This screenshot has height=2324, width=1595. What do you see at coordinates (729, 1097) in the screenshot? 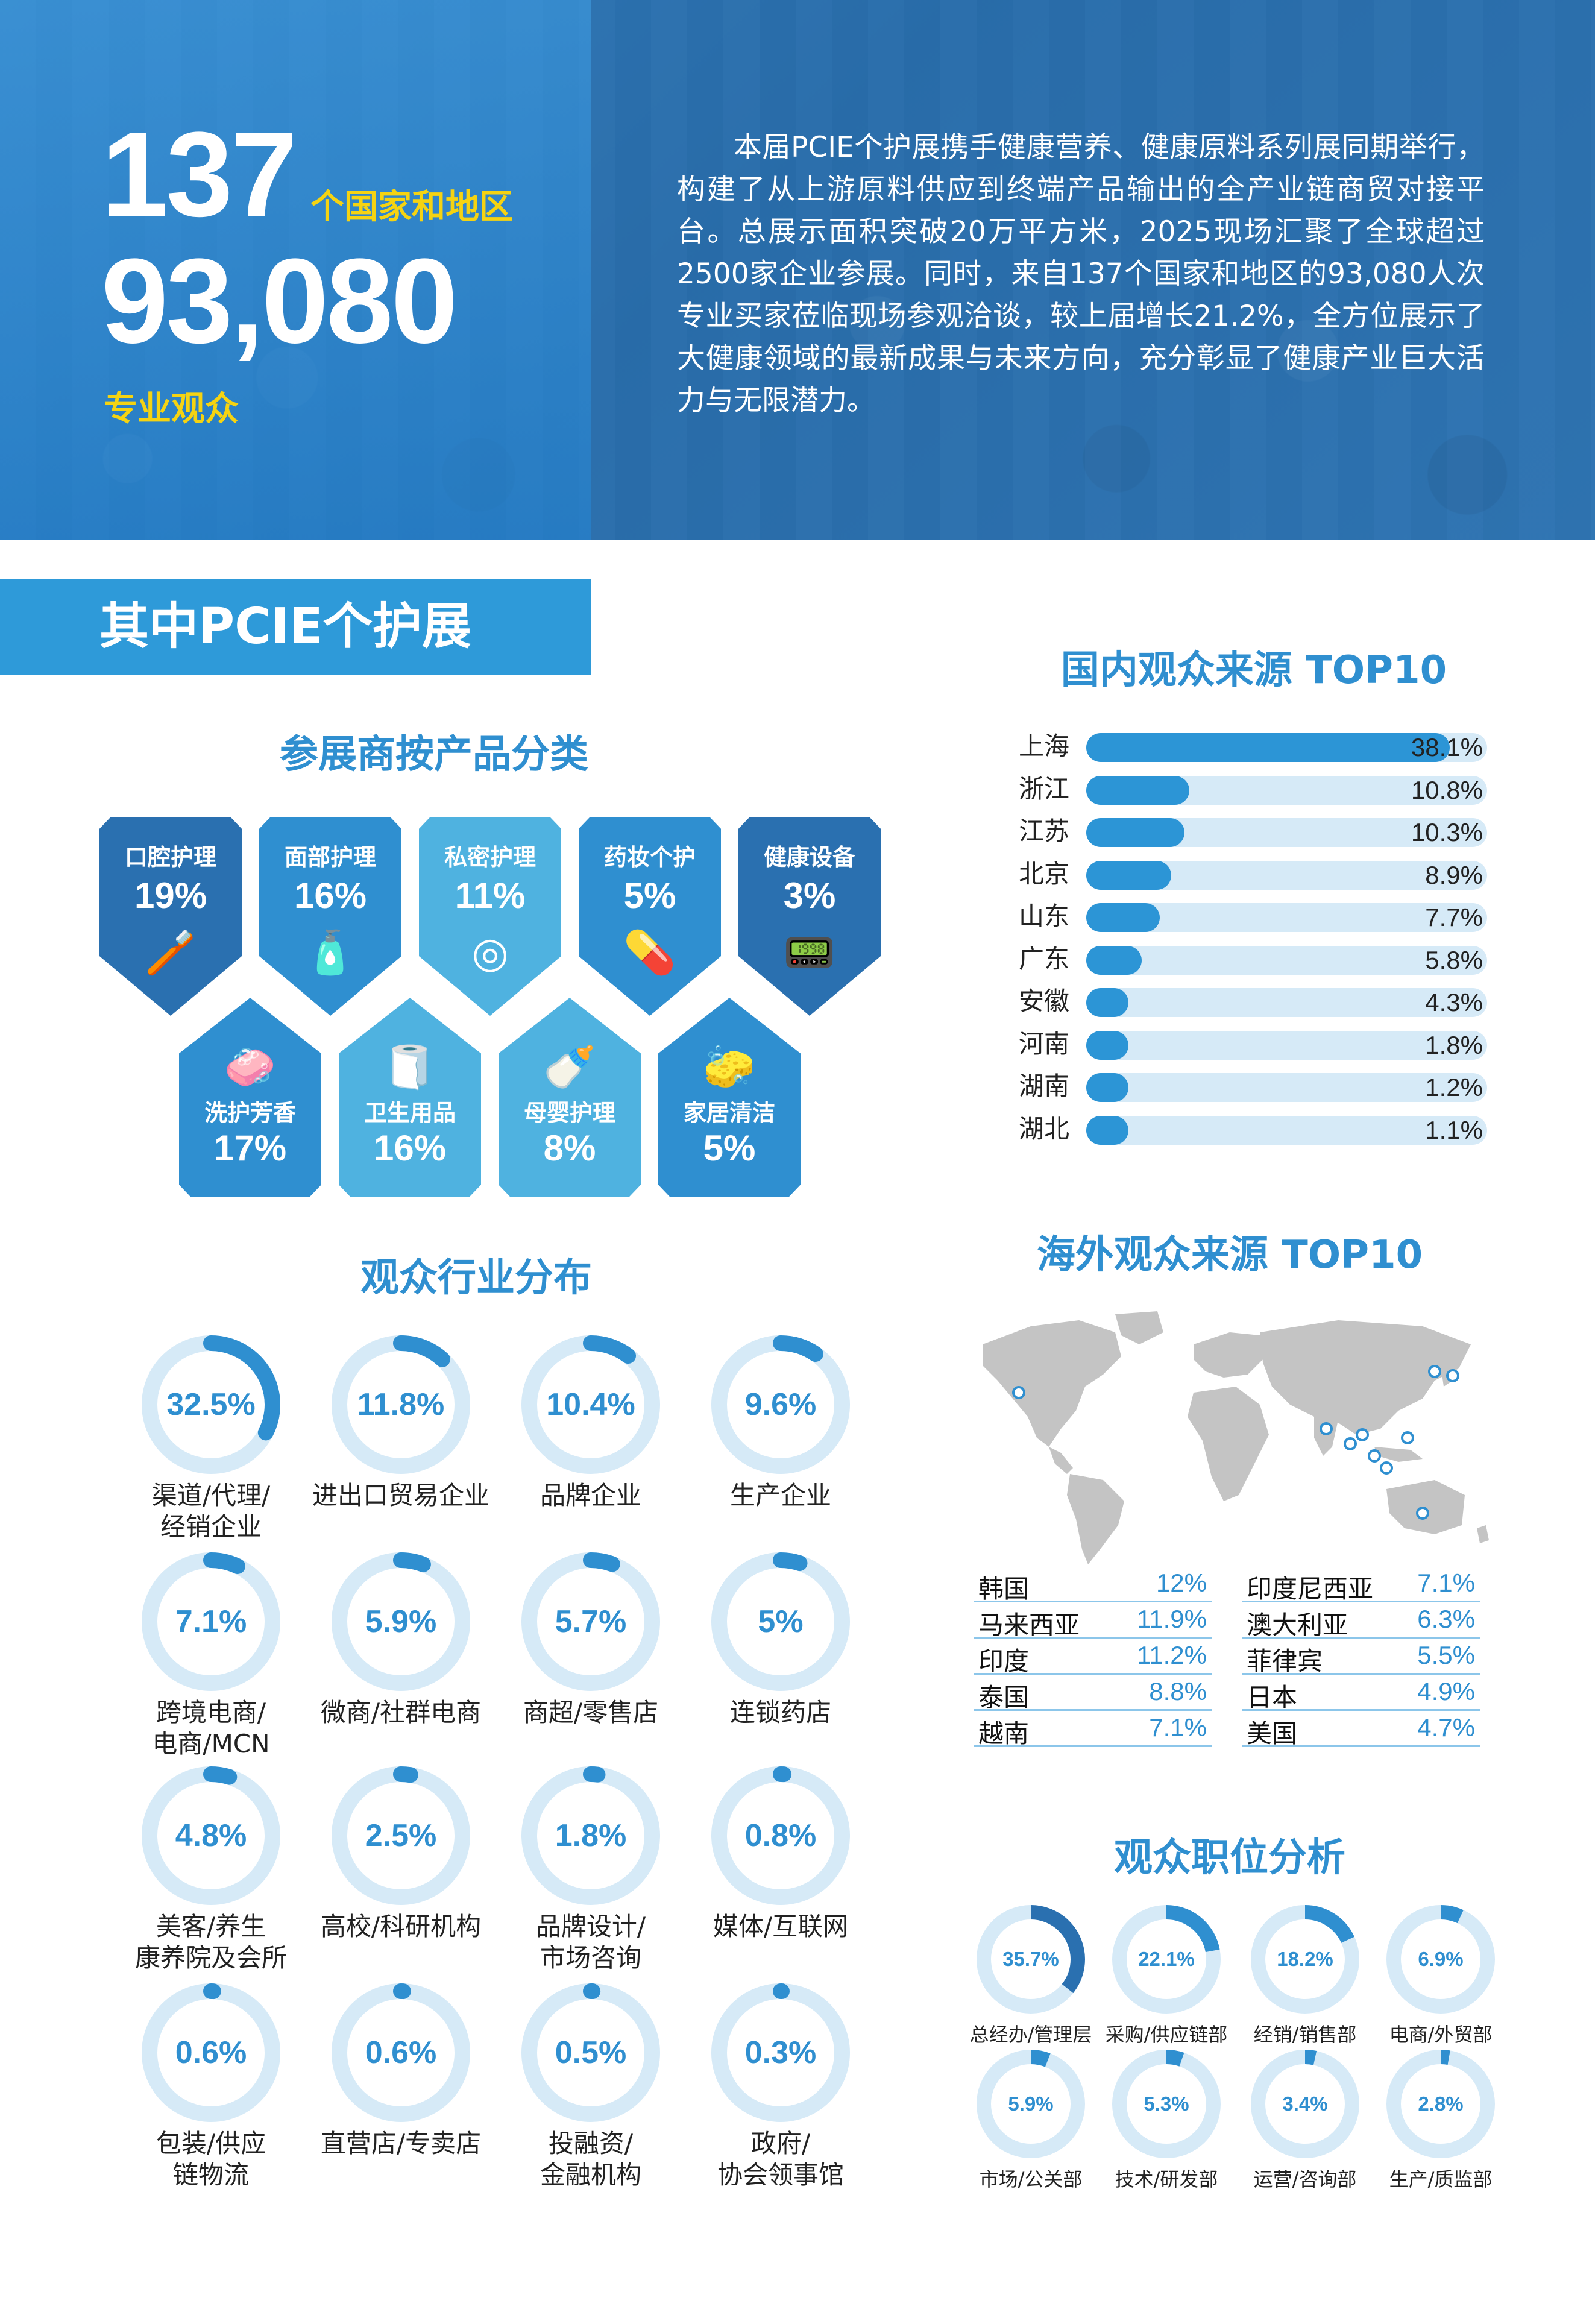
I see `category-9: 家居清洁 5% 🧽` at bounding box center [729, 1097].